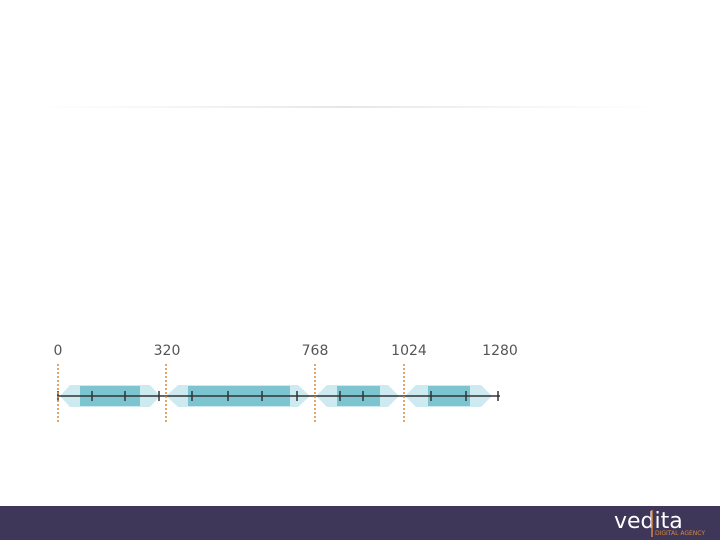  I want to click on breakpoint-label: 1024, so click(409, 351).